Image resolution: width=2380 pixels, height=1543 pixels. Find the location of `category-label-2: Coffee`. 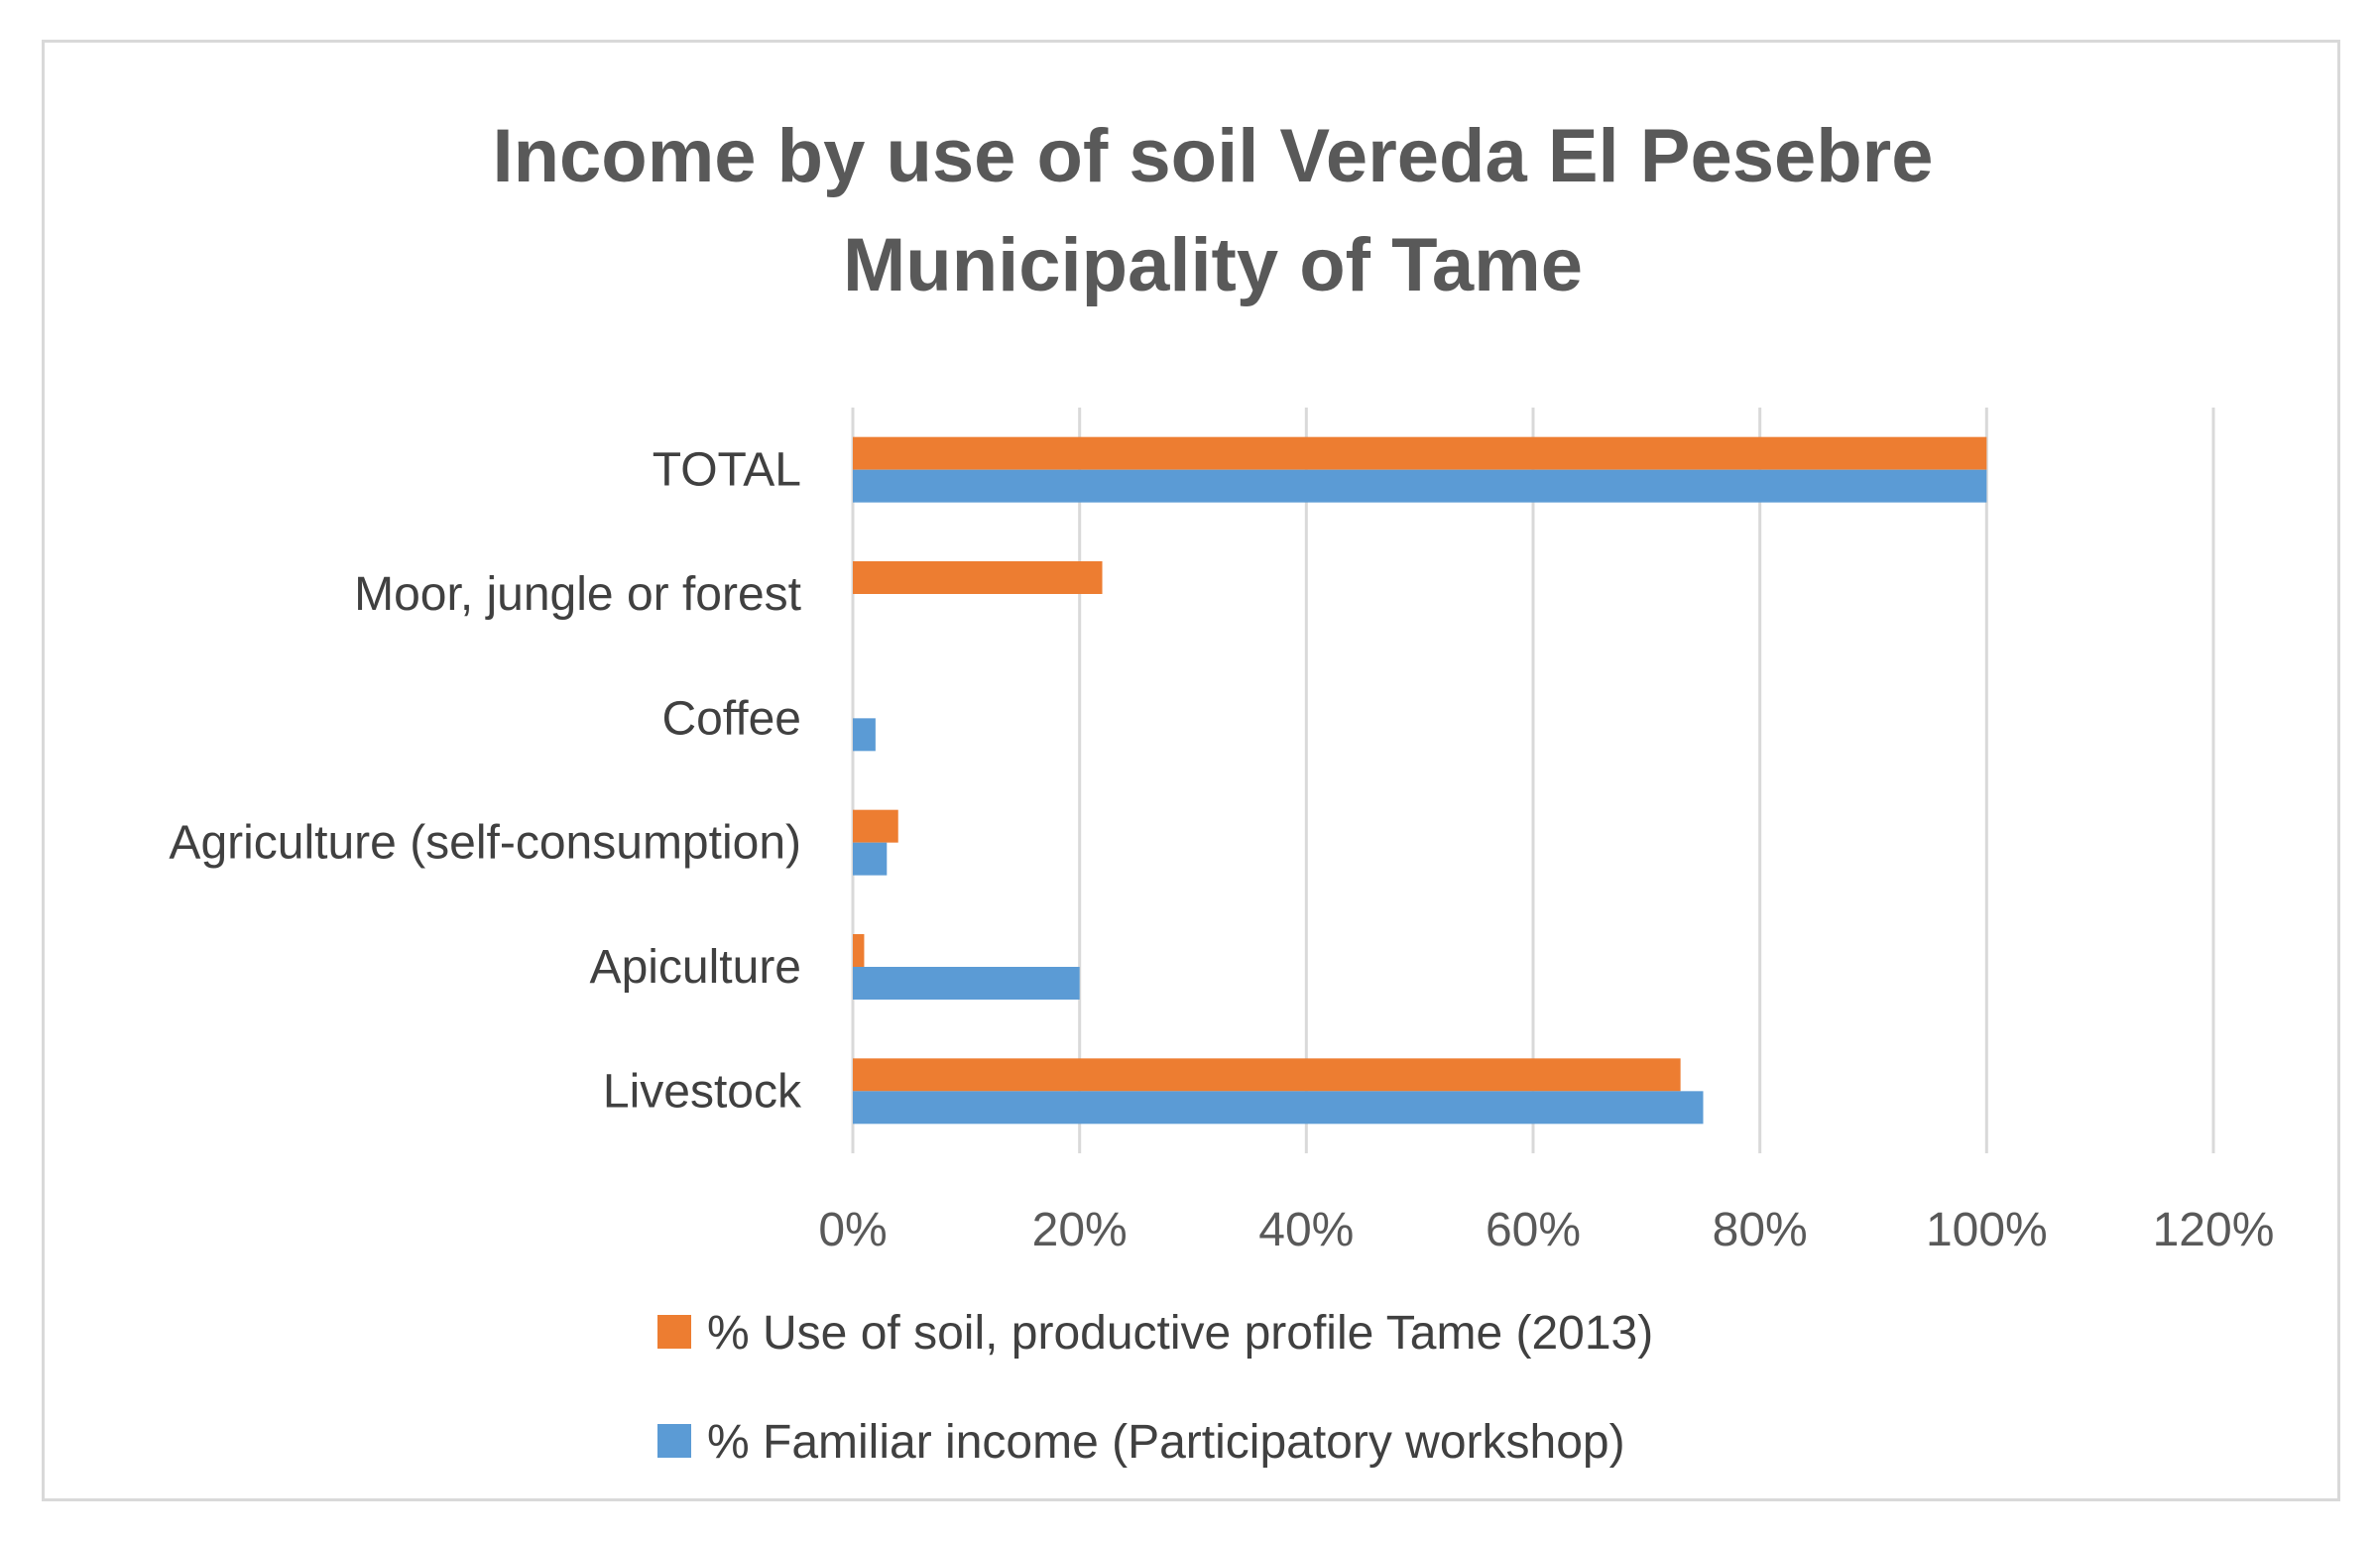

category-label-2: Coffee is located at coordinates (731, 718).